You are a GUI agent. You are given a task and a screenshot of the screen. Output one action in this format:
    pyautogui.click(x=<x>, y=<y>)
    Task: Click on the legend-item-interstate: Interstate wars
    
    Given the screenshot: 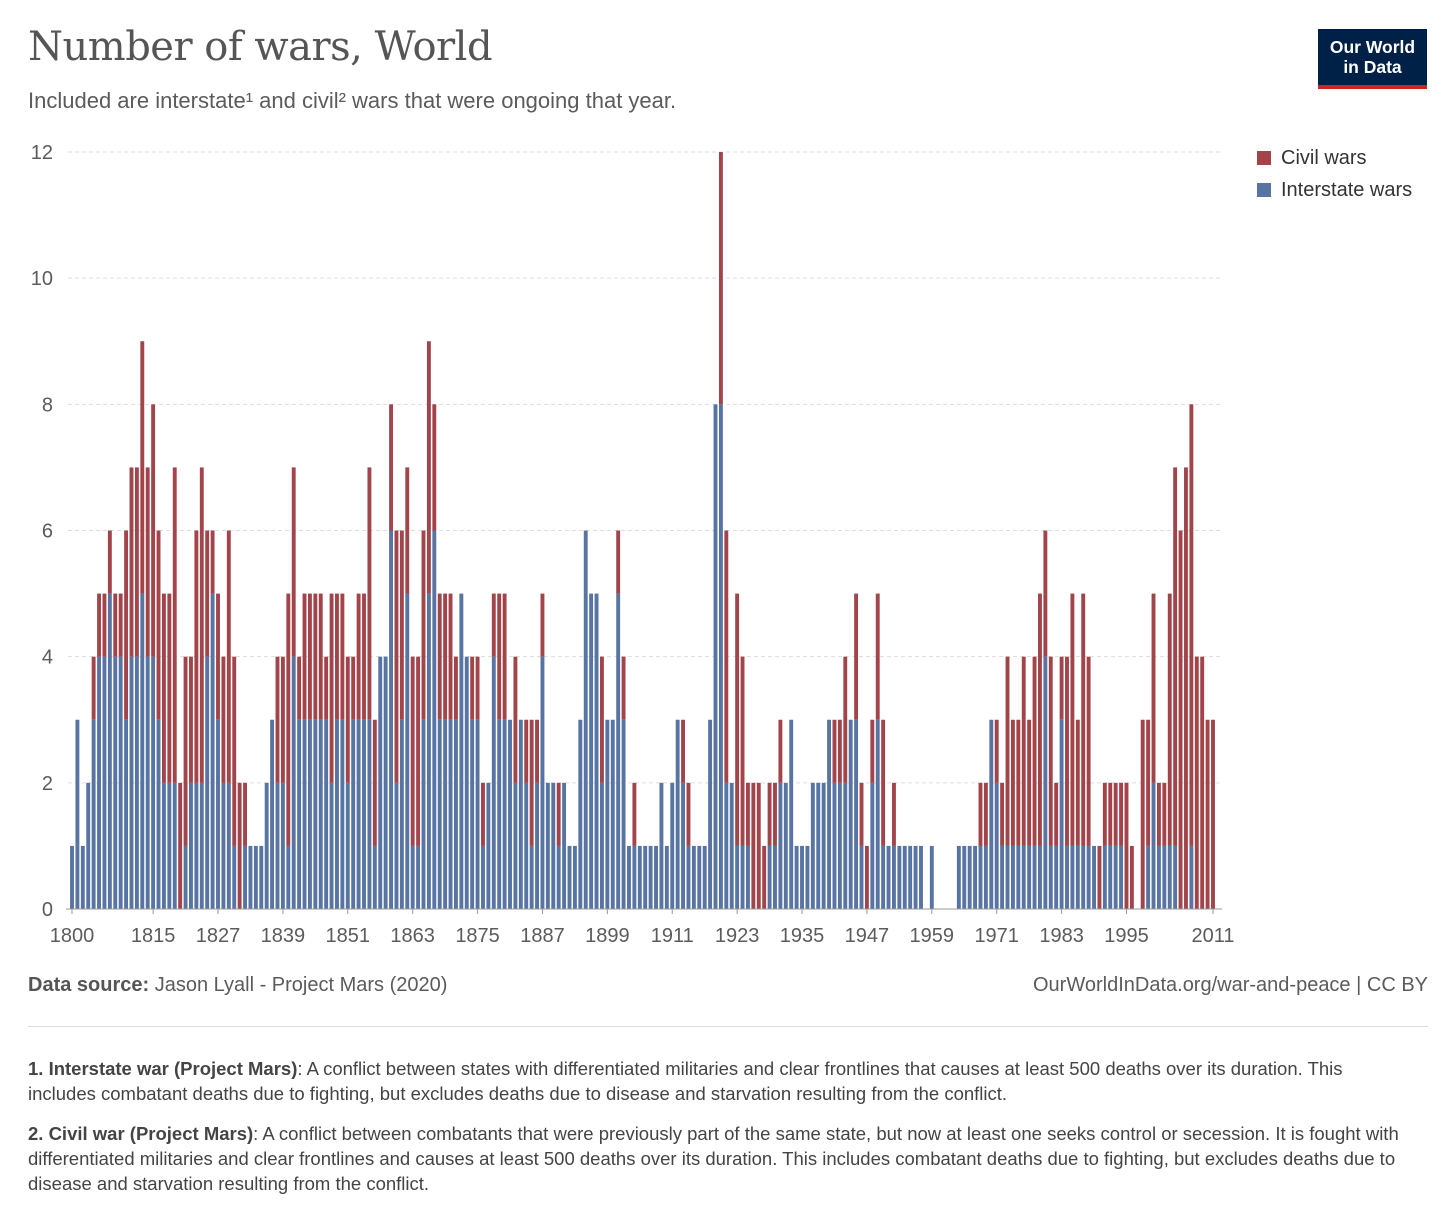 What is the action you would take?
    pyautogui.click(x=1334, y=190)
    